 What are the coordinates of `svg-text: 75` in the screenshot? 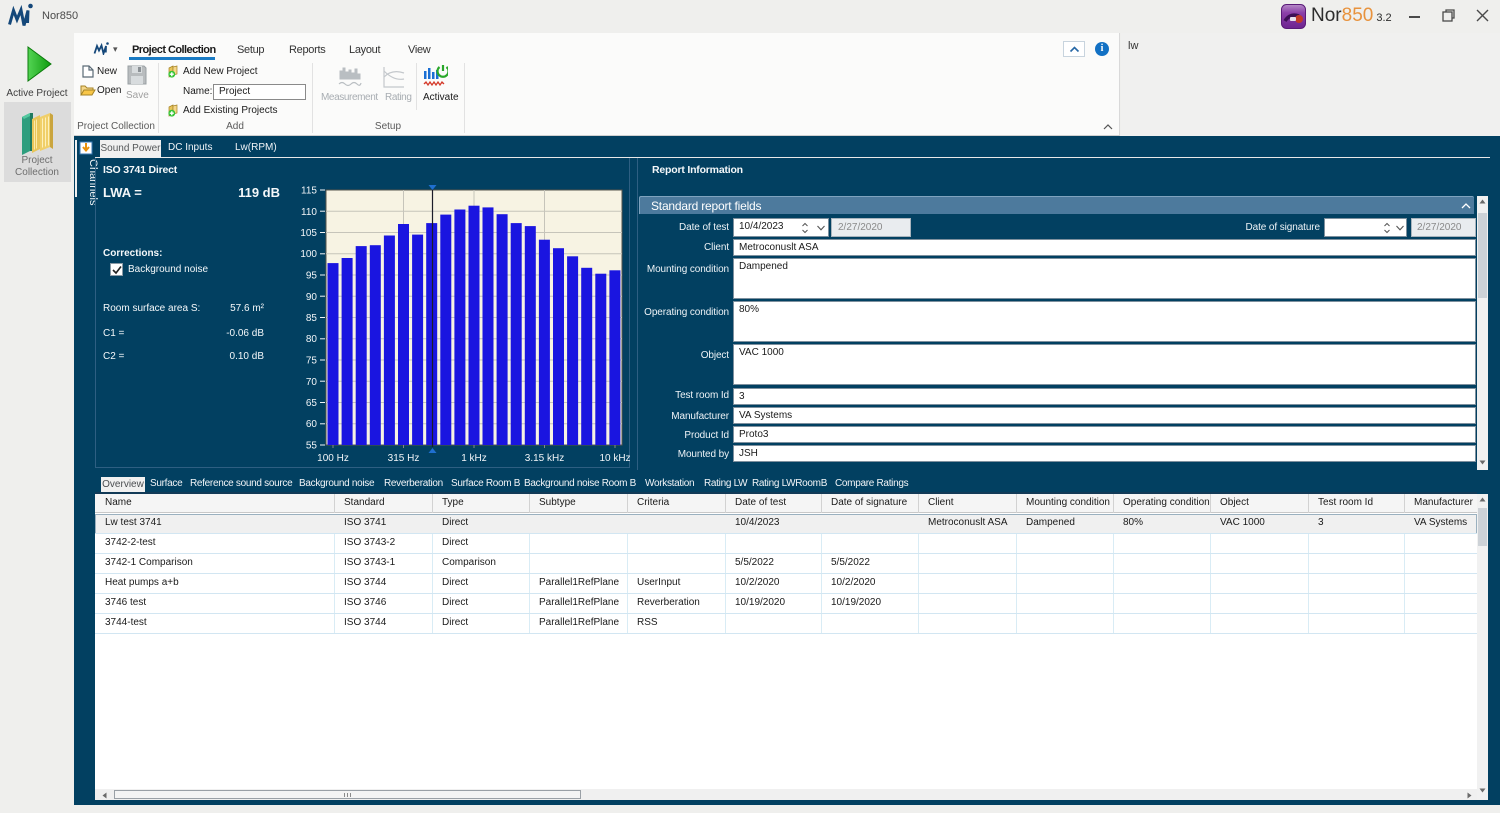 It's located at (312, 361).